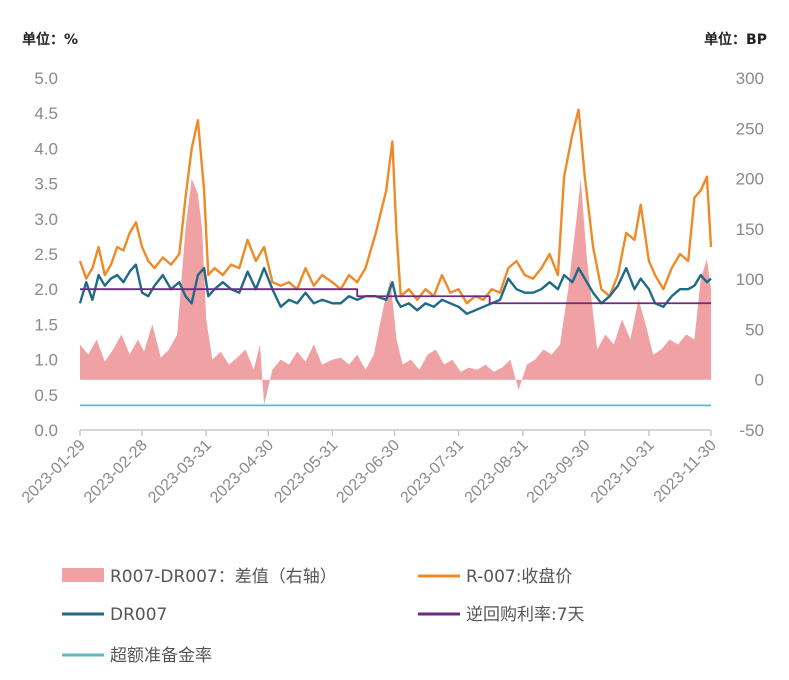 This screenshot has width=789, height=680. I want to click on right-tick-label: 300, so click(750, 78).